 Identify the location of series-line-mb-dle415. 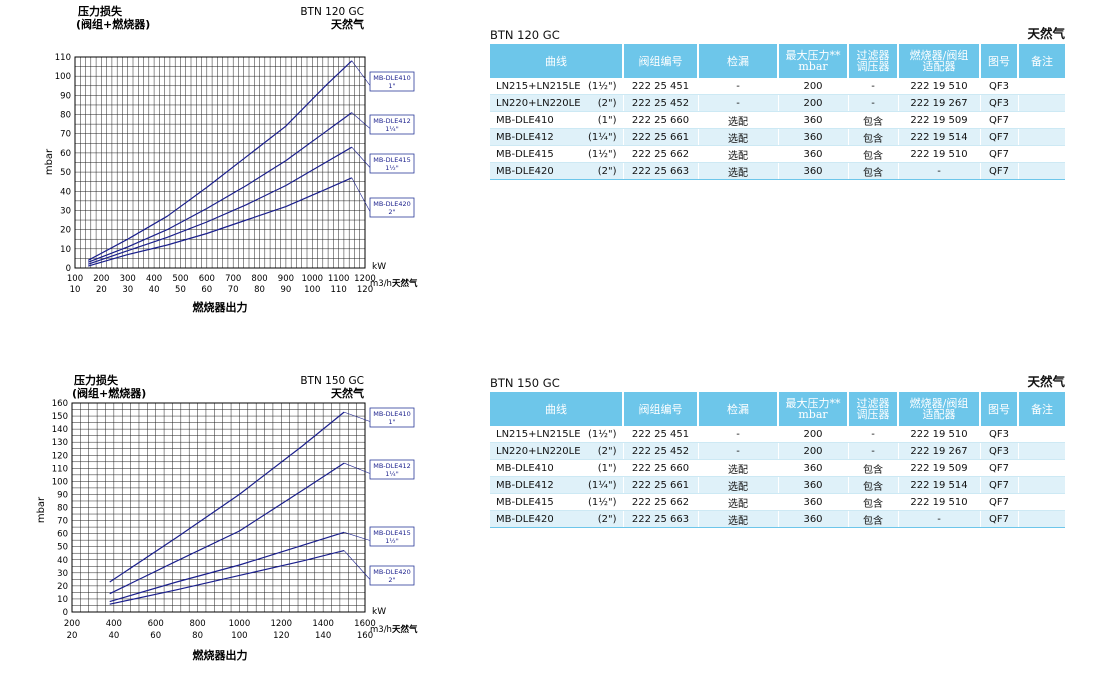
(227, 567).